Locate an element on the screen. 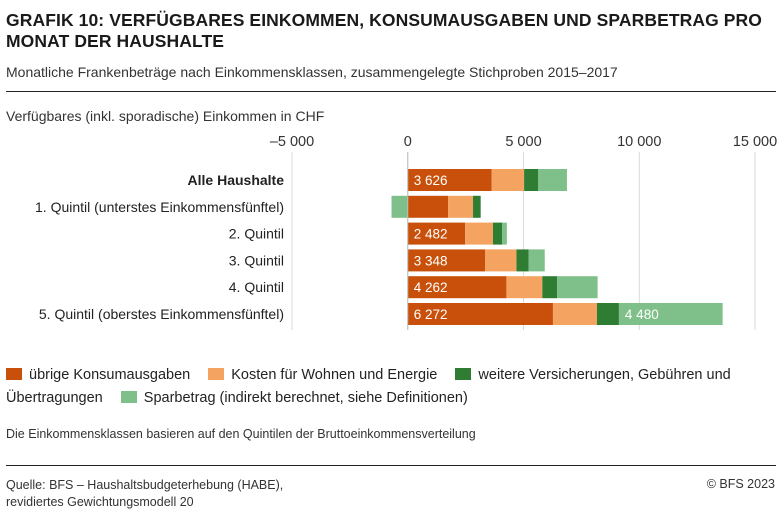 This screenshot has width=783, height=517. x-tick-label: 10 000 is located at coordinates (639, 142).